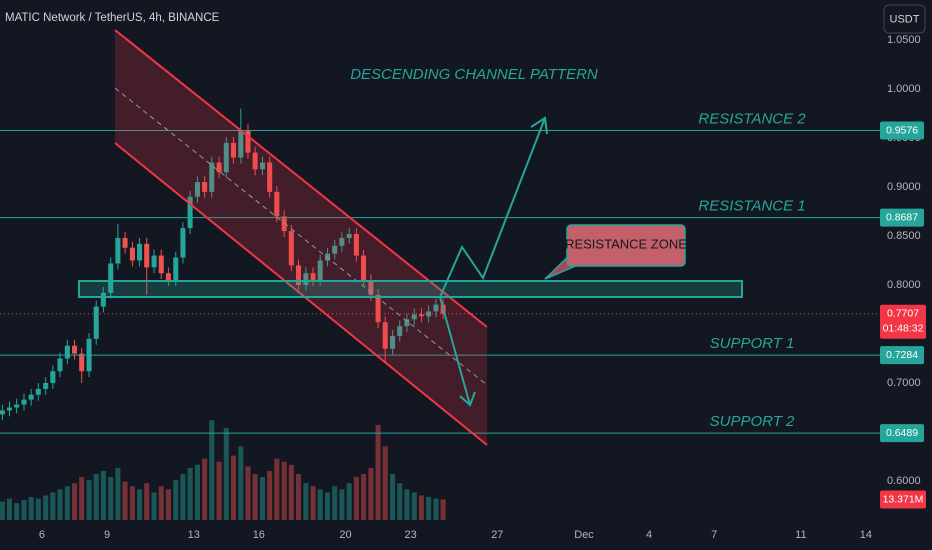 The width and height of the screenshot is (932, 550). What do you see at coordinates (903, 328) in the screenshot?
I see `countdown: 01:48:32` at bounding box center [903, 328].